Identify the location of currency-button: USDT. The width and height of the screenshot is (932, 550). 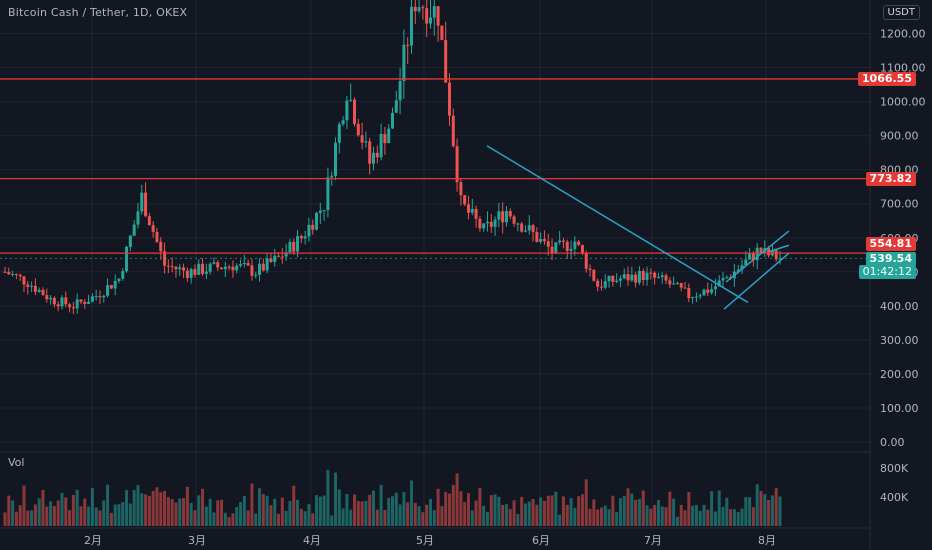
(901, 12).